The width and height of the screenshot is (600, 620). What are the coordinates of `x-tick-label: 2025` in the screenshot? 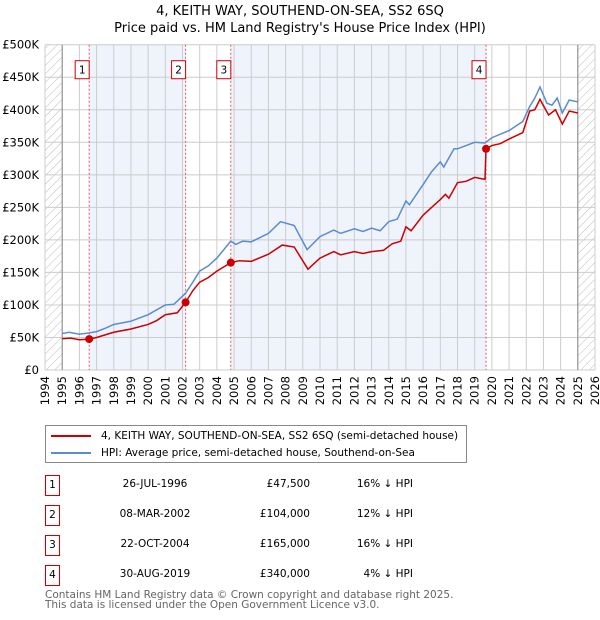 It's located at (578, 390).